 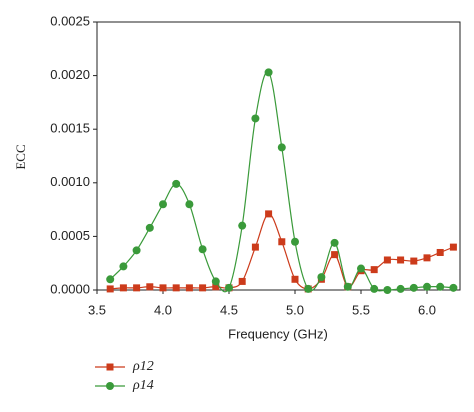 I want to click on x-tick-label: 6.0, so click(x=427, y=309).